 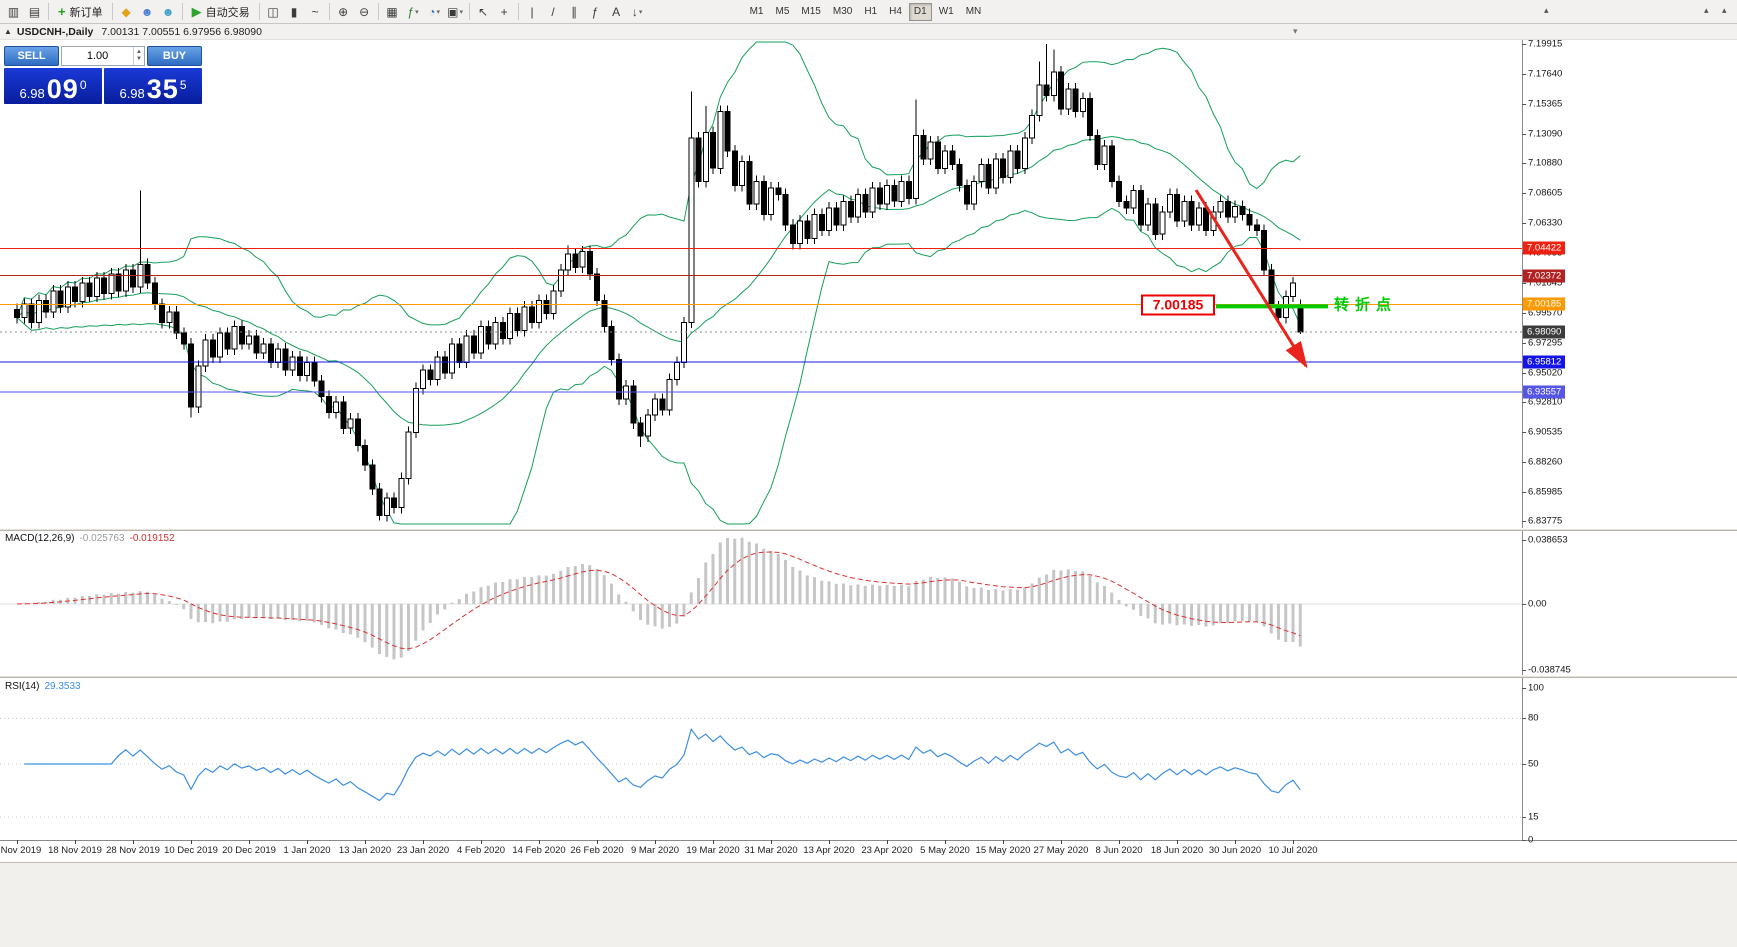 What do you see at coordinates (1177, 850) in the screenshot?
I see `date-axis-label: 18 Jun 2020` at bounding box center [1177, 850].